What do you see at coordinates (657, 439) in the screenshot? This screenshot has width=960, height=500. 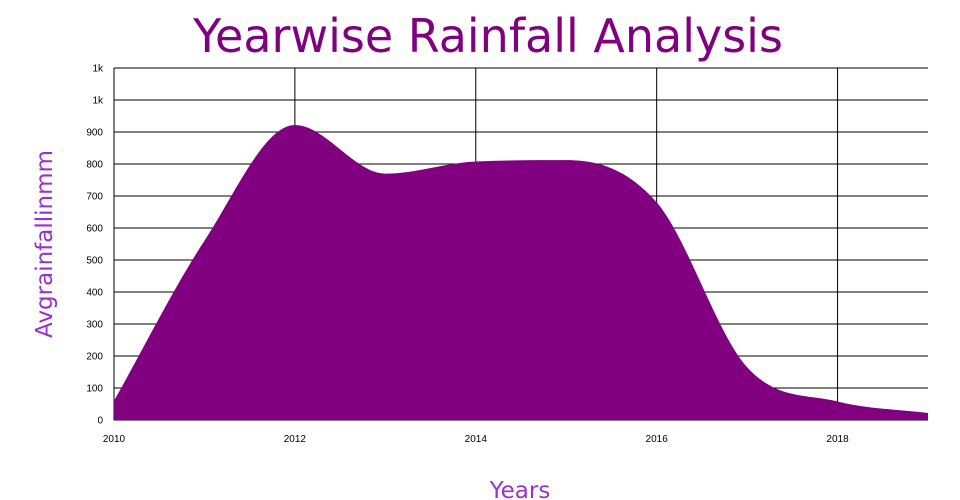 I see `x-tick-label: 2016` at bounding box center [657, 439].